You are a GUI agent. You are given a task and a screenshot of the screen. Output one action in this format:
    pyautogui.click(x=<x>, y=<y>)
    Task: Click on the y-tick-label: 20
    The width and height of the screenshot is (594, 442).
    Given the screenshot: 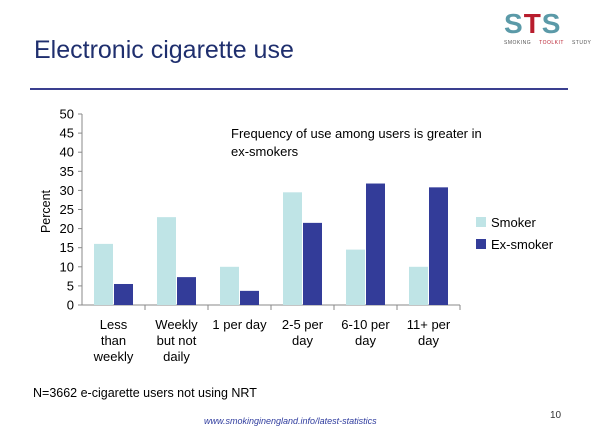 What is the action you would take?
    pyautogui.click(x=67, y=228)
    